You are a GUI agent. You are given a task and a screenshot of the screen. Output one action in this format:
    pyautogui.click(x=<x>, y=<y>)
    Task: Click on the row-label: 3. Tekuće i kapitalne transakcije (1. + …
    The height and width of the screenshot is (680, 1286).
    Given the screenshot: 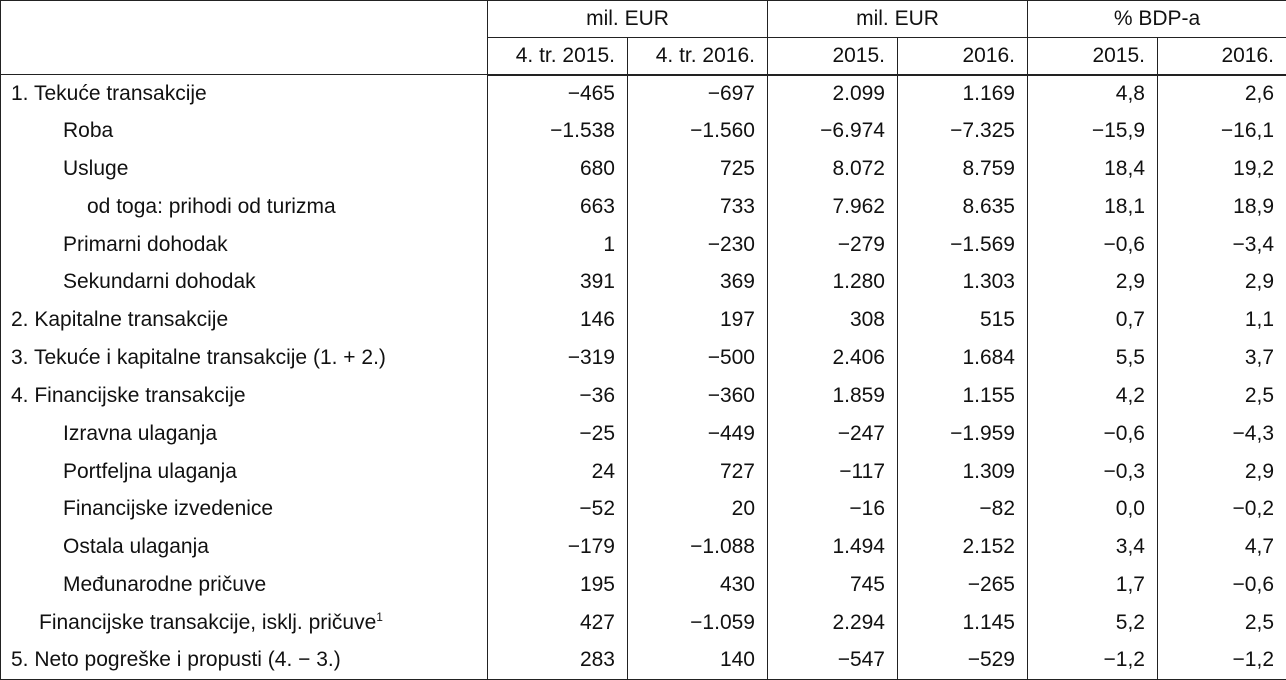 What is the action you would take?
    pyautogui.click(x=244, y=358)
    